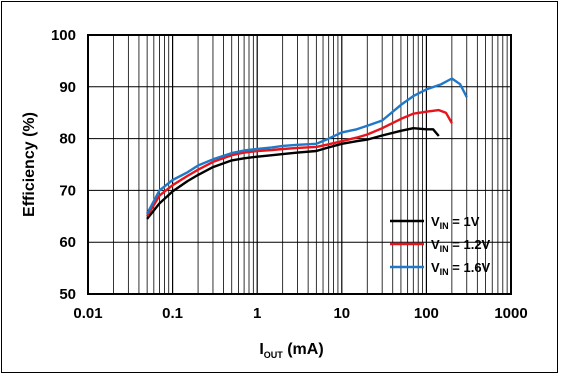  I want to click on y-tick-label: 100, so click(63, 35).